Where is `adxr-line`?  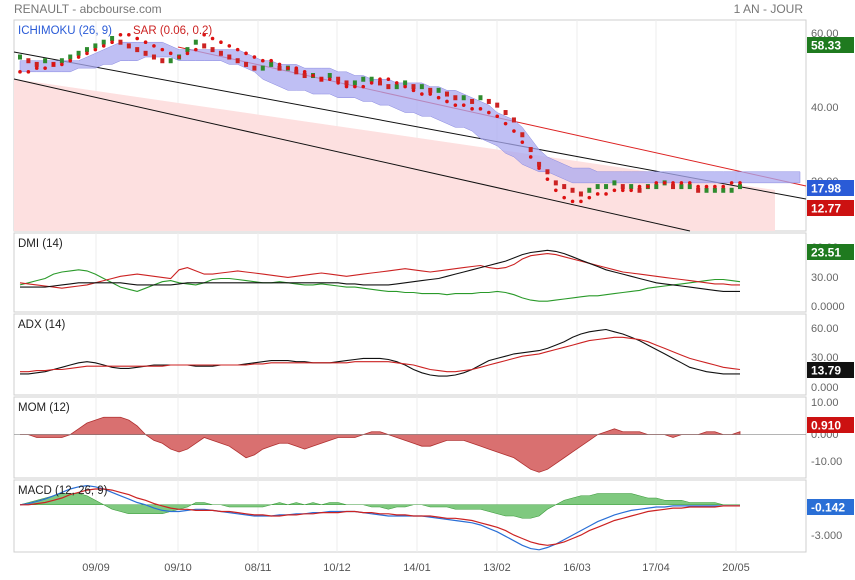 adxr-line is located at coordinates (380, 354).